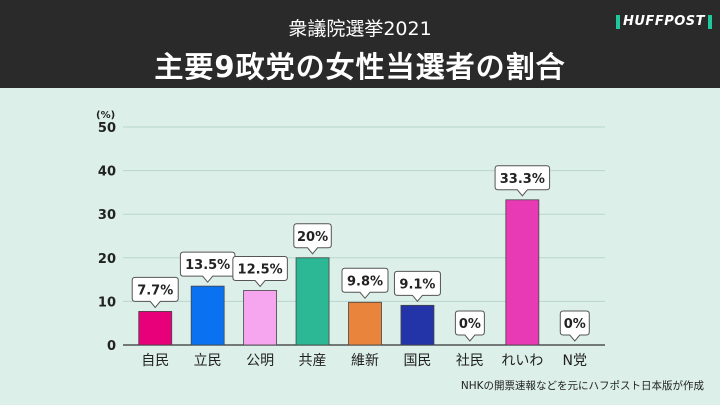 The height and width of the screenshot is (405, 720). I want to click on bar-共産, so click(312, 301).